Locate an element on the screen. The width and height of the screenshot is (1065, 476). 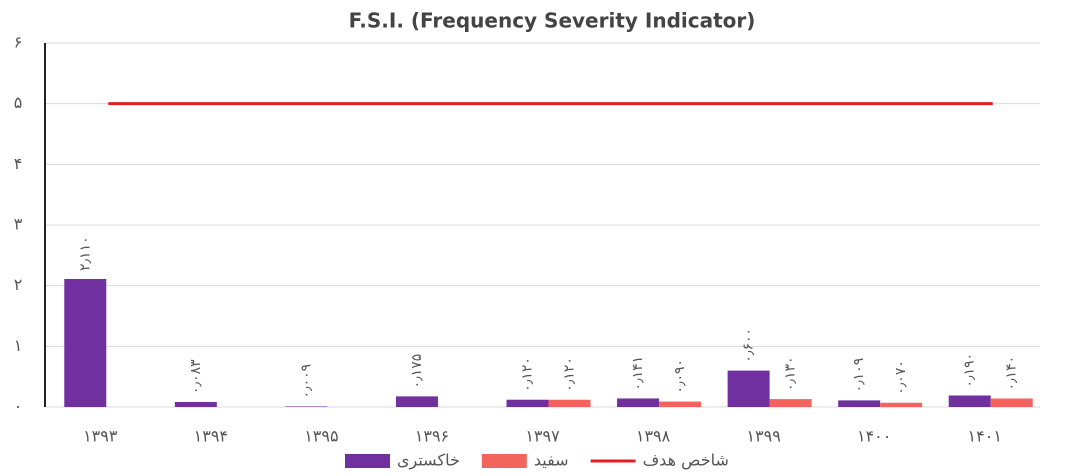
x-tick-label: ۱۳۹۹ is located at coordinates (763, 436).